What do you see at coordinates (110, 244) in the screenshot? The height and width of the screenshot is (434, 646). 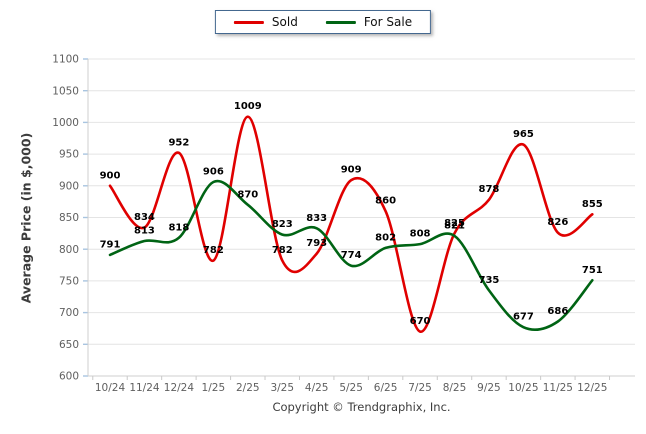 I see `data-label-for-sale: 791` at bounding box center [110, 244].